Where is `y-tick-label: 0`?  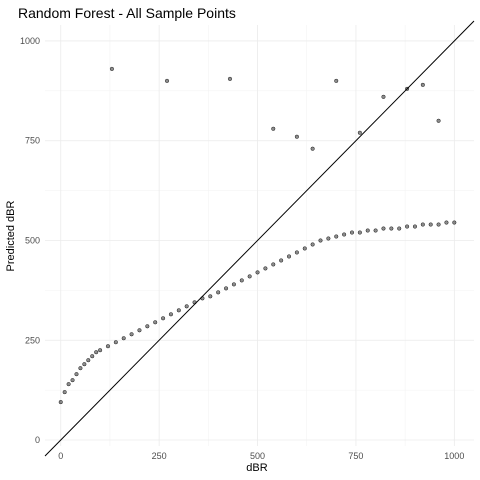 y-tick-label: 0 is located at coordinates (37, 440).